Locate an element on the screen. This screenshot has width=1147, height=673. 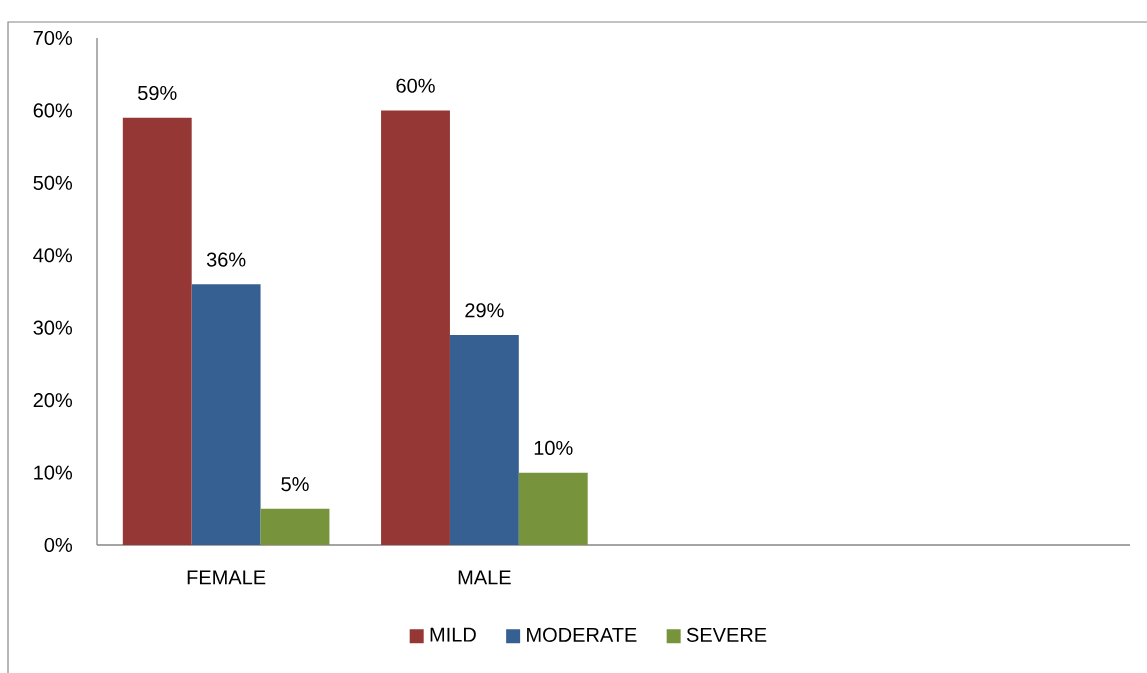
data-label: 10% is located at coordinates (553, 447).